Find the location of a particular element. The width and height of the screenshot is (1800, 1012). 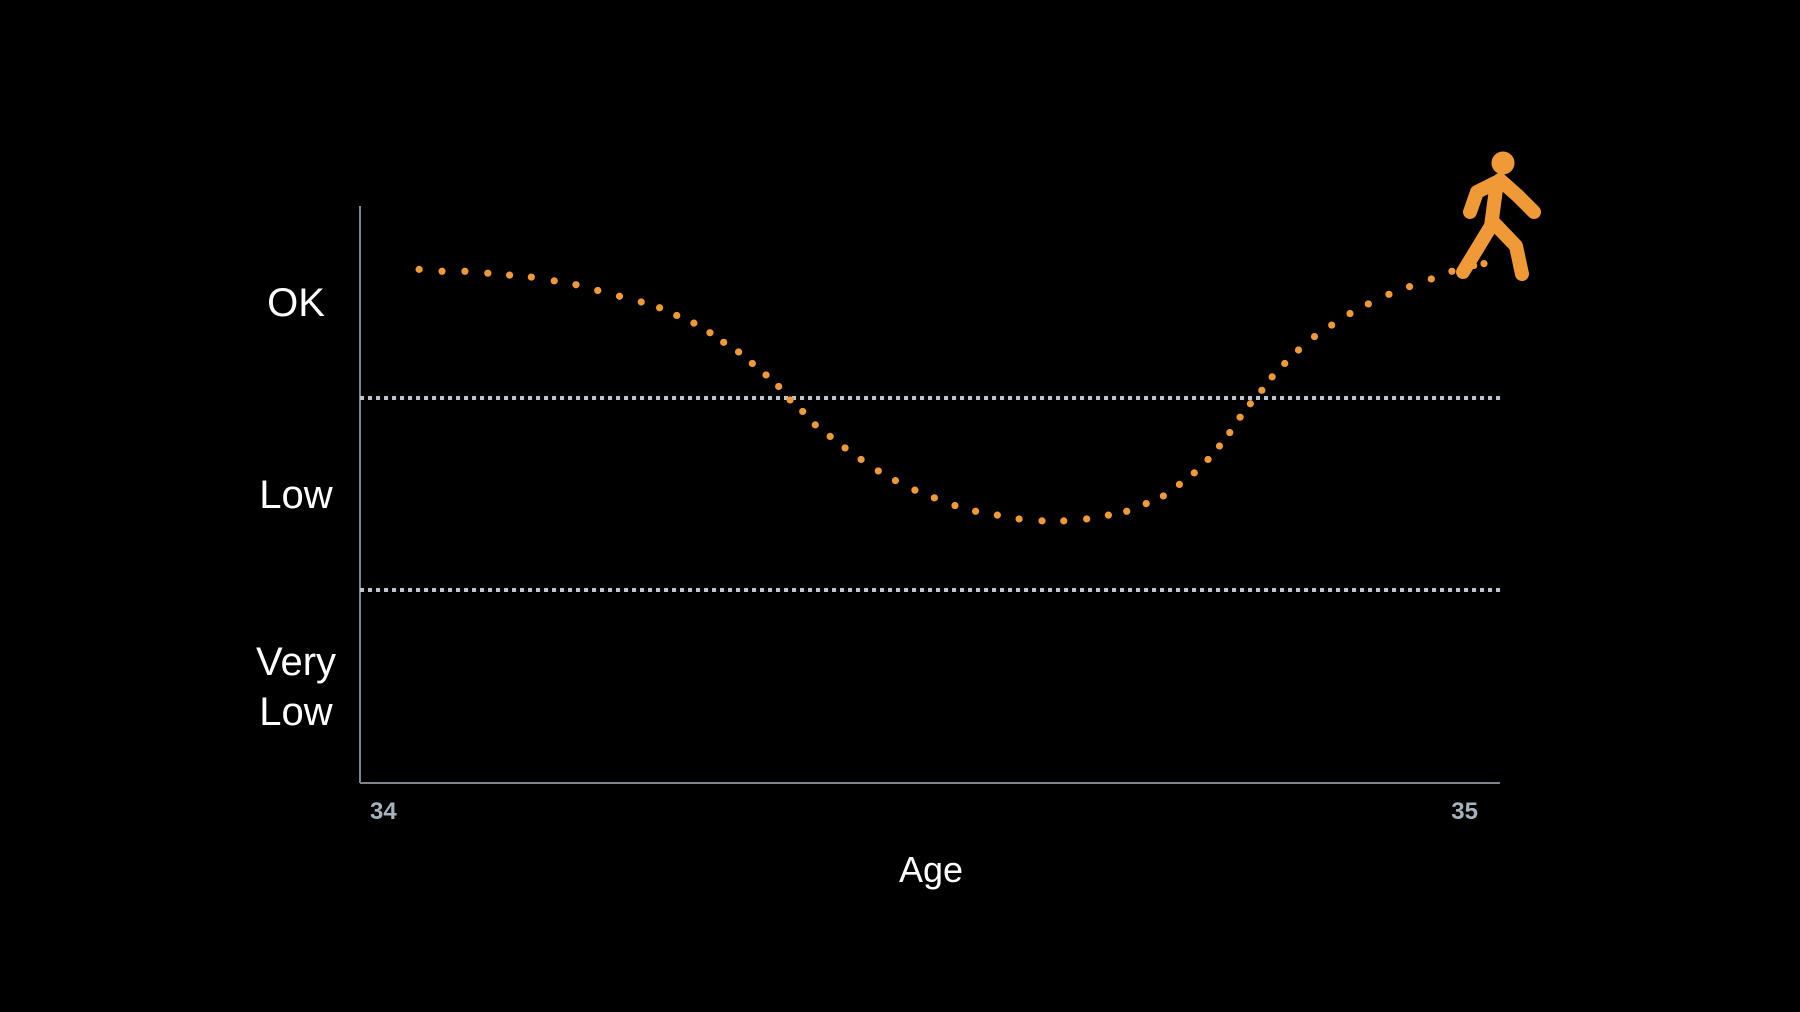

band-label-2: Very Low is located at coordinates (296, 687).